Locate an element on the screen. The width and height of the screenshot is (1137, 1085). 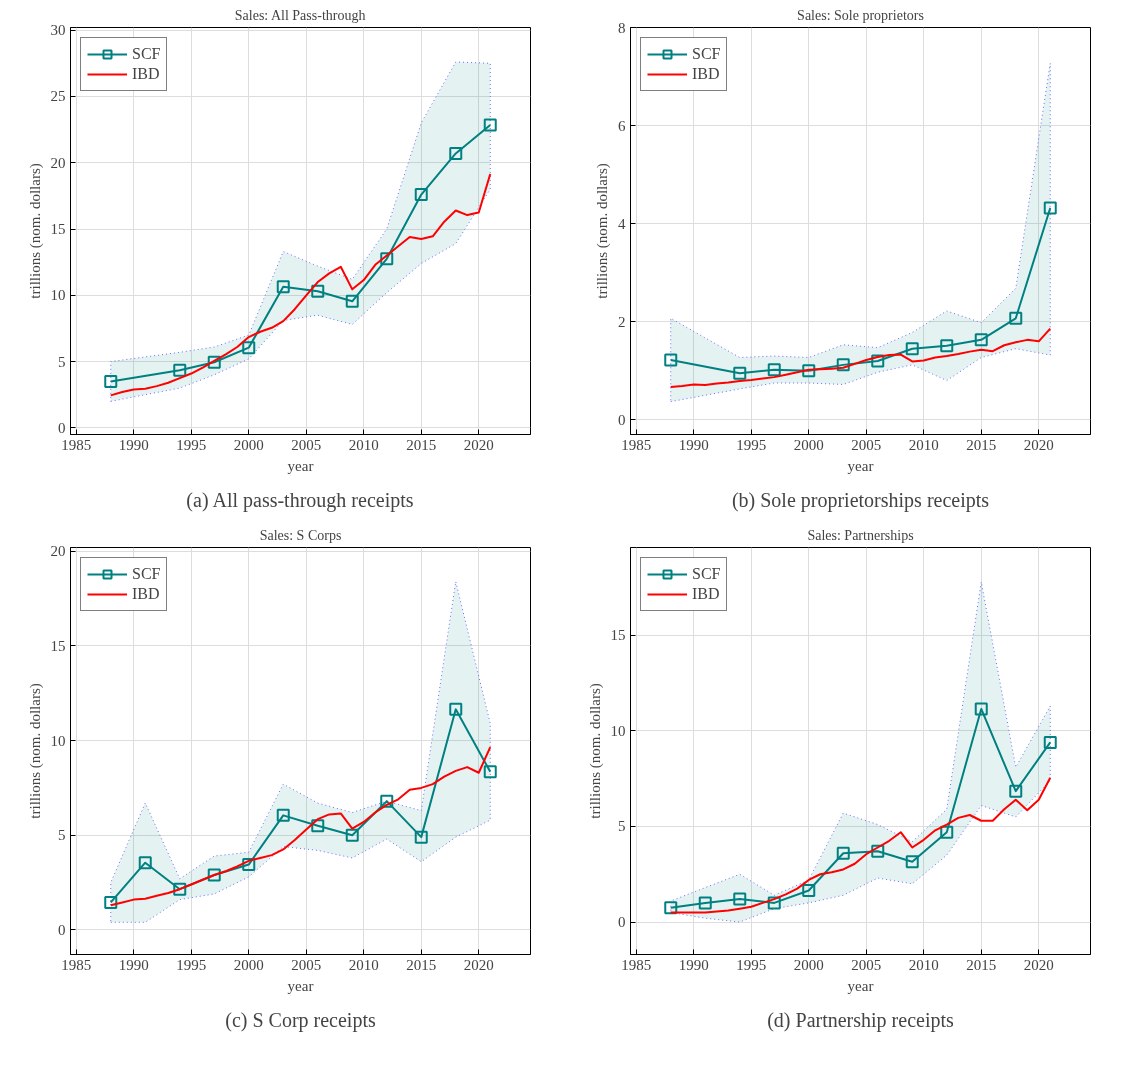
y-tick-label: 30 is located at coordinates (58, 30).